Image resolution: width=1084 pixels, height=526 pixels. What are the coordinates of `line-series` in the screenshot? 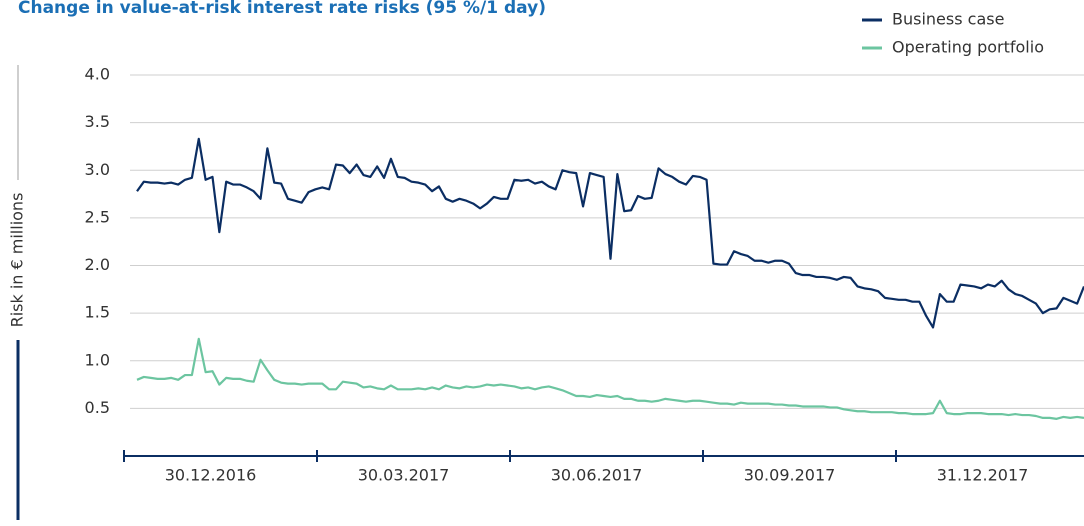 It's located at (610, 378).